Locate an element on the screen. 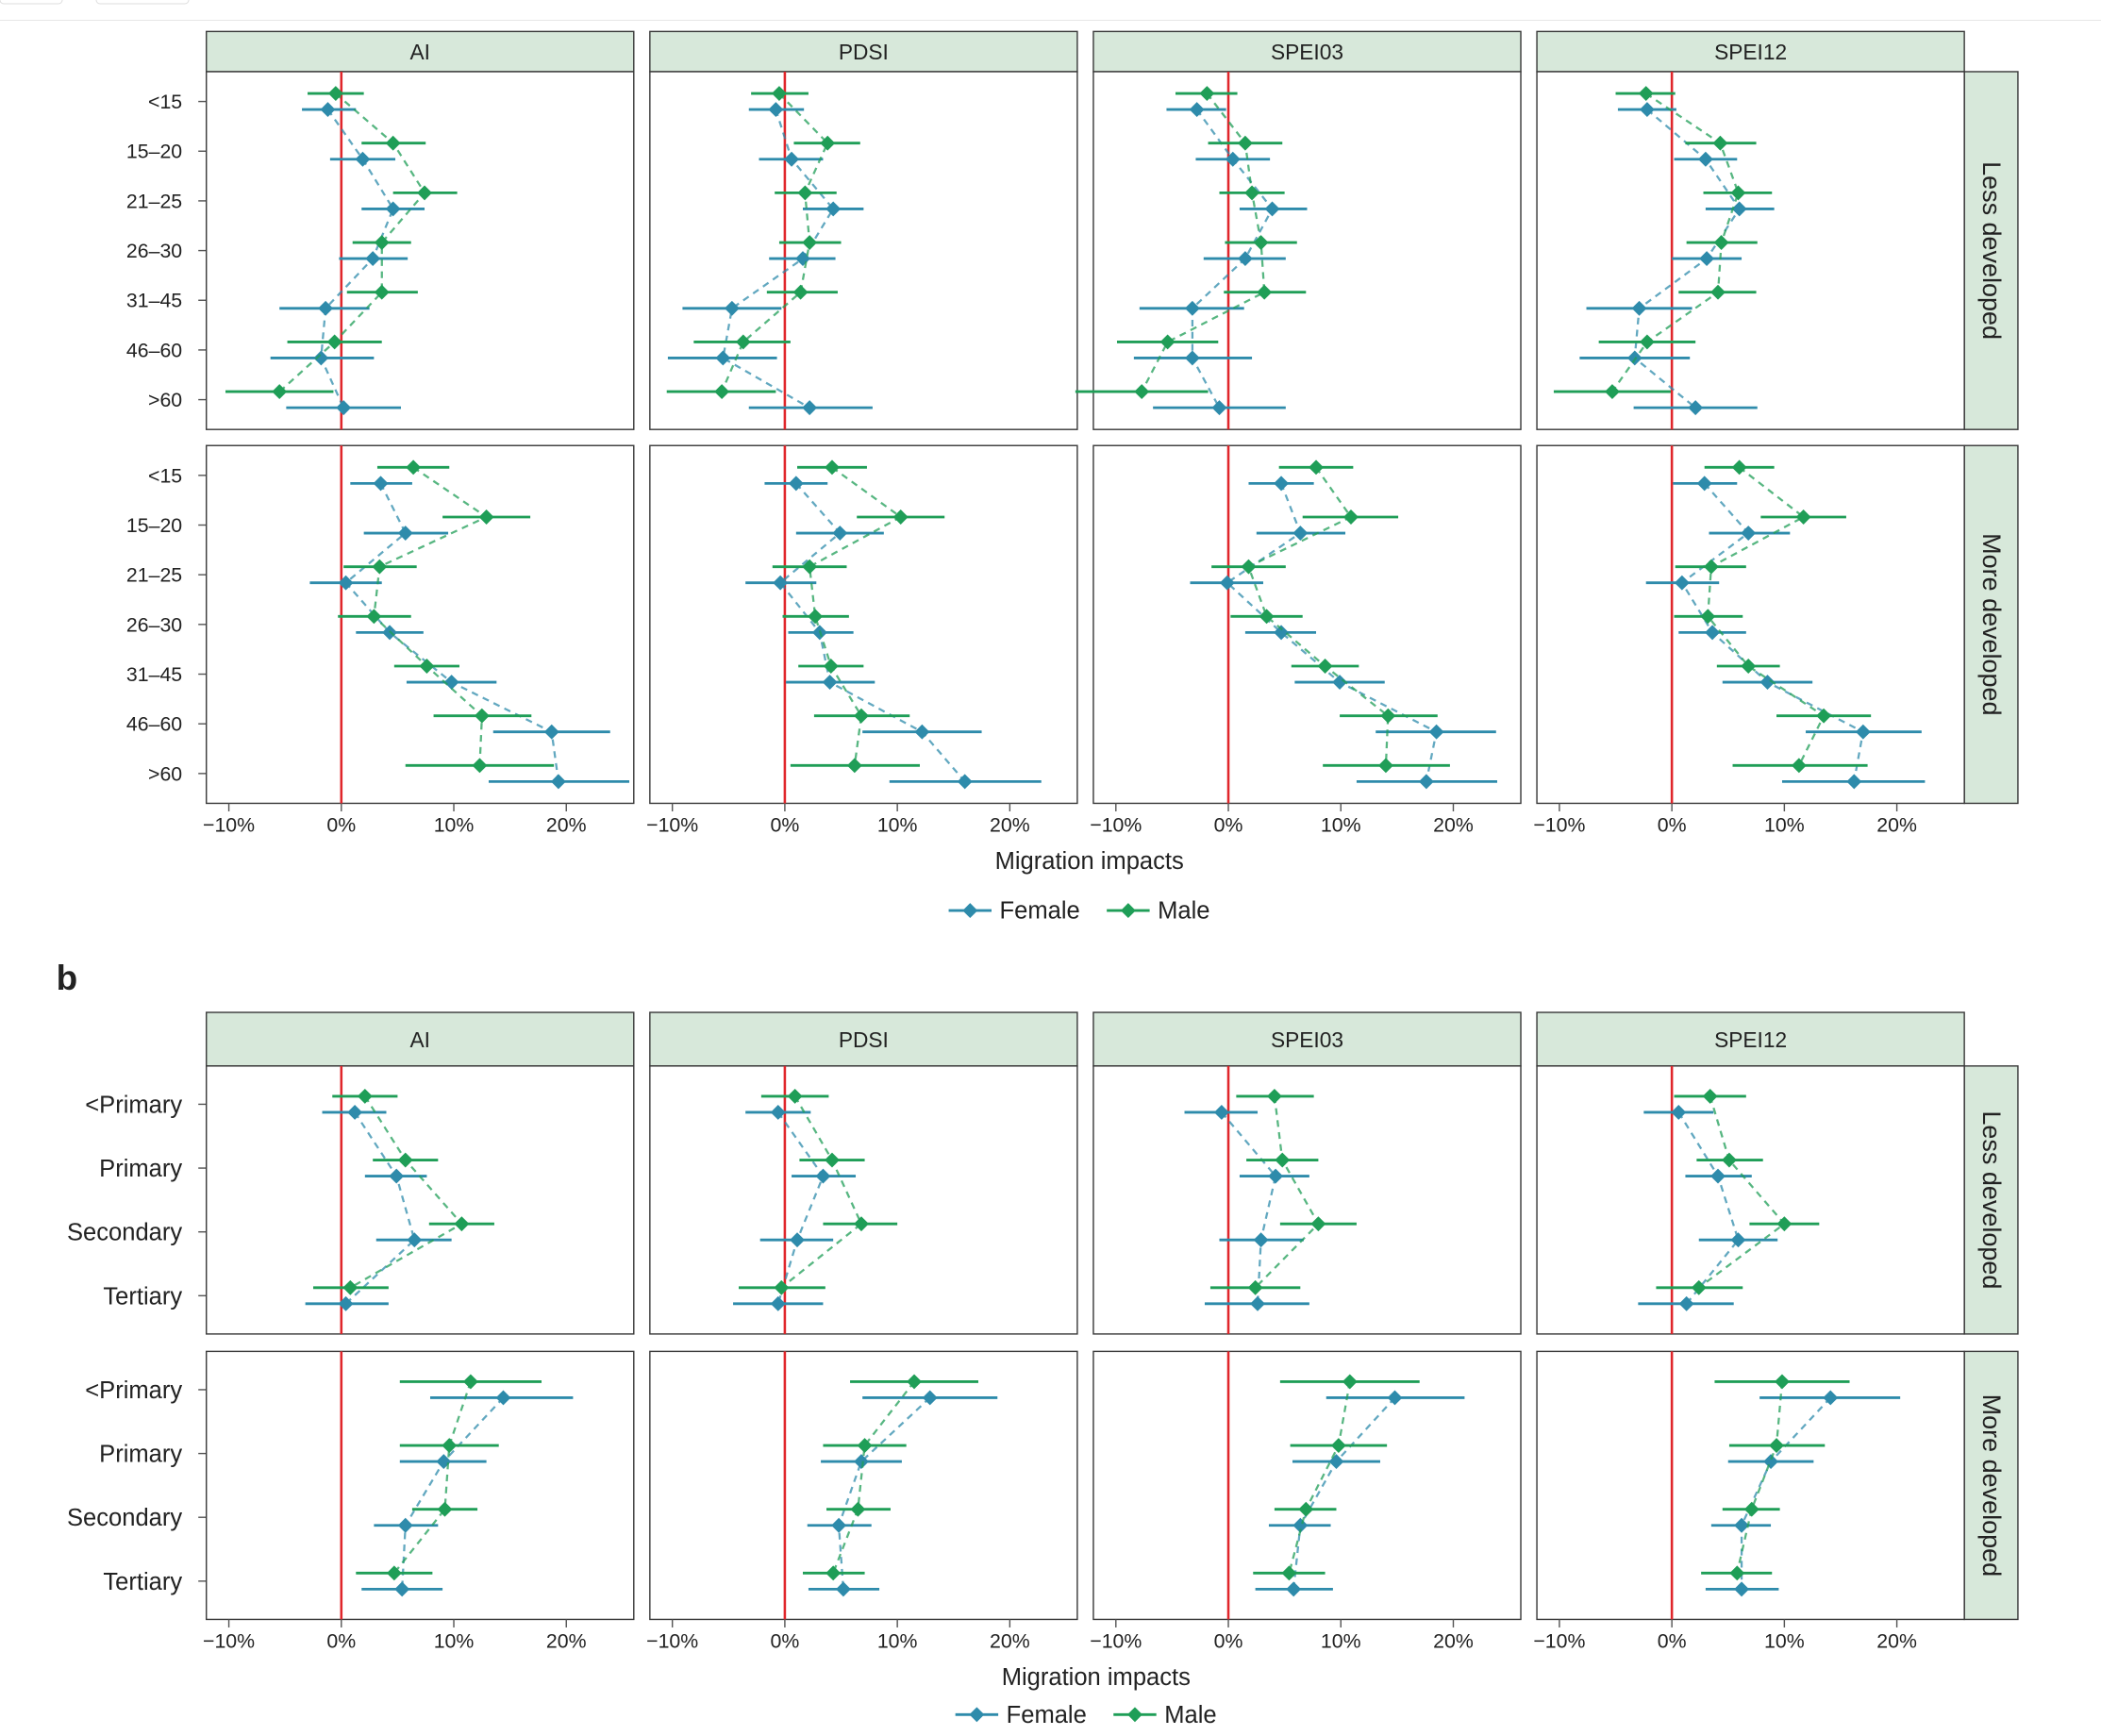  facet-more-developed-spei03 is located at coordinates (1307, 624).